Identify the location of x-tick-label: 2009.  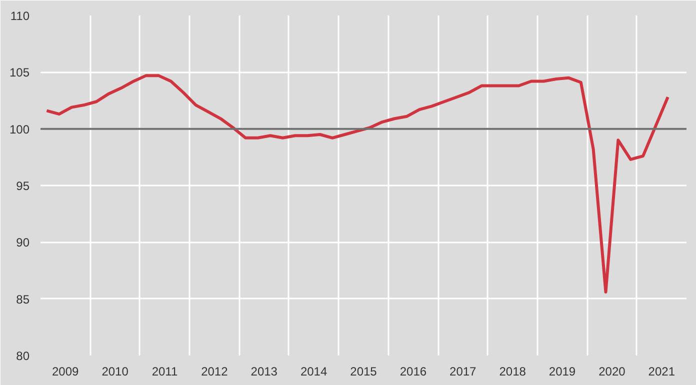
(66, 371).